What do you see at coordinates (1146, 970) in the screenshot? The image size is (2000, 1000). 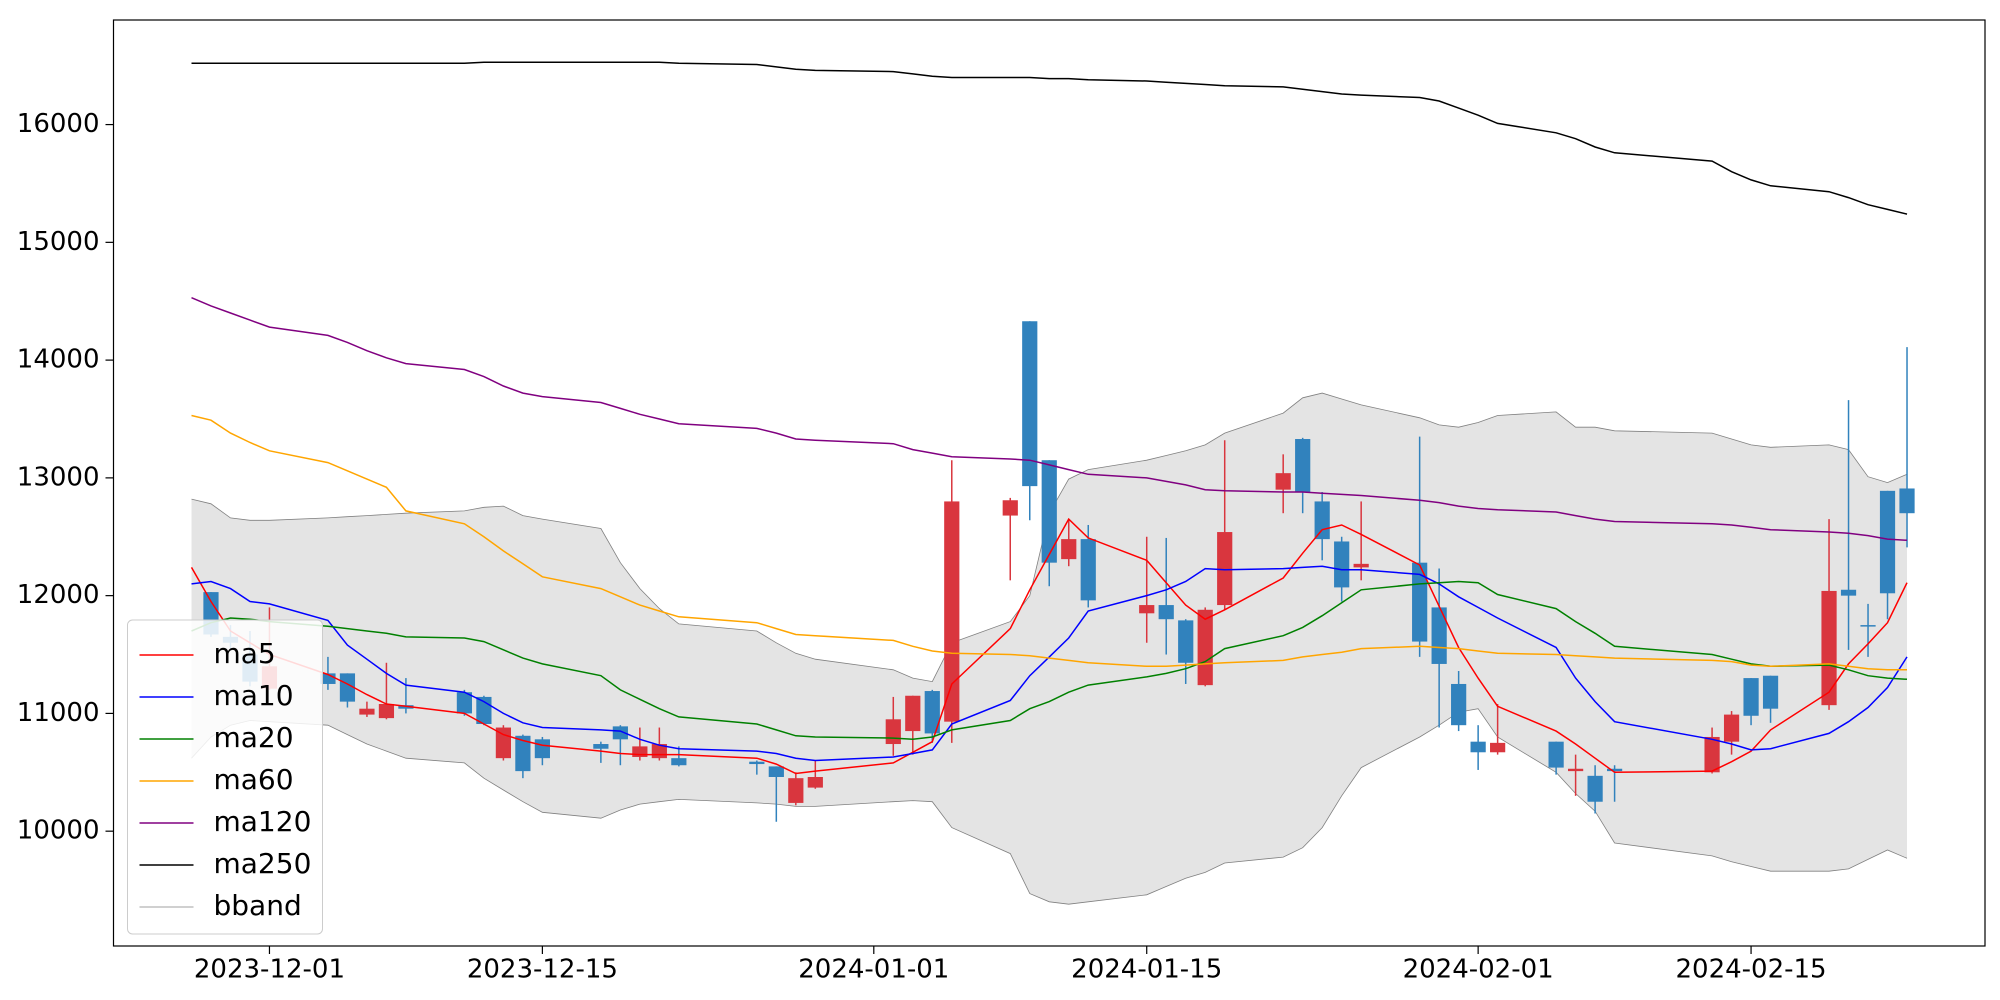 I see `x-tick-label: 2024-01-15` at bounding box center [1146, 970].